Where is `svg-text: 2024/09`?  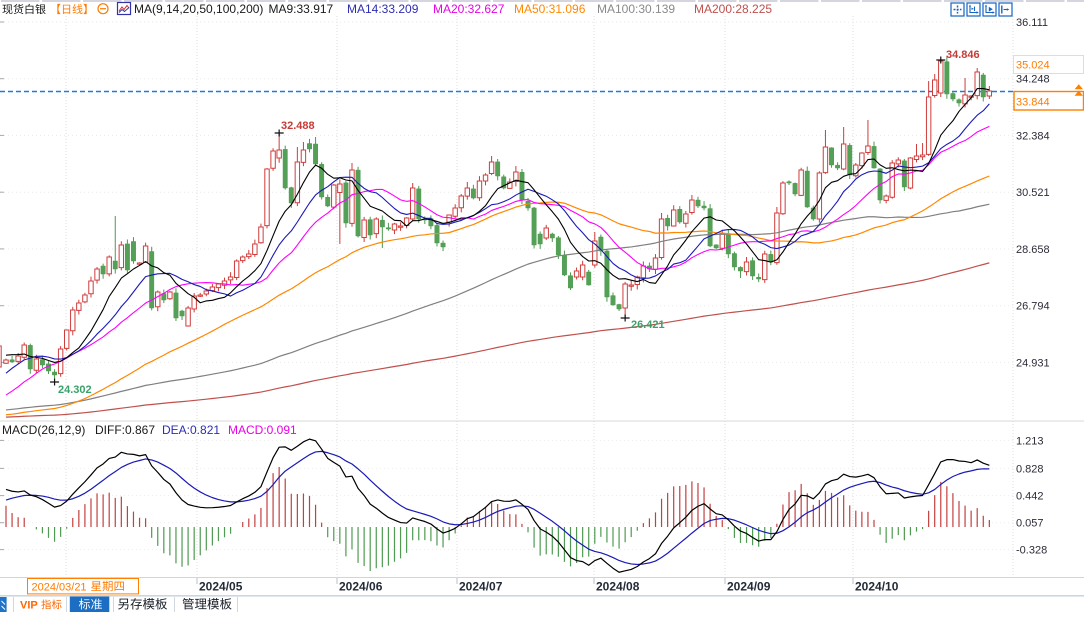 svg-text: 2024/09 is located at coordinates (749, 587).